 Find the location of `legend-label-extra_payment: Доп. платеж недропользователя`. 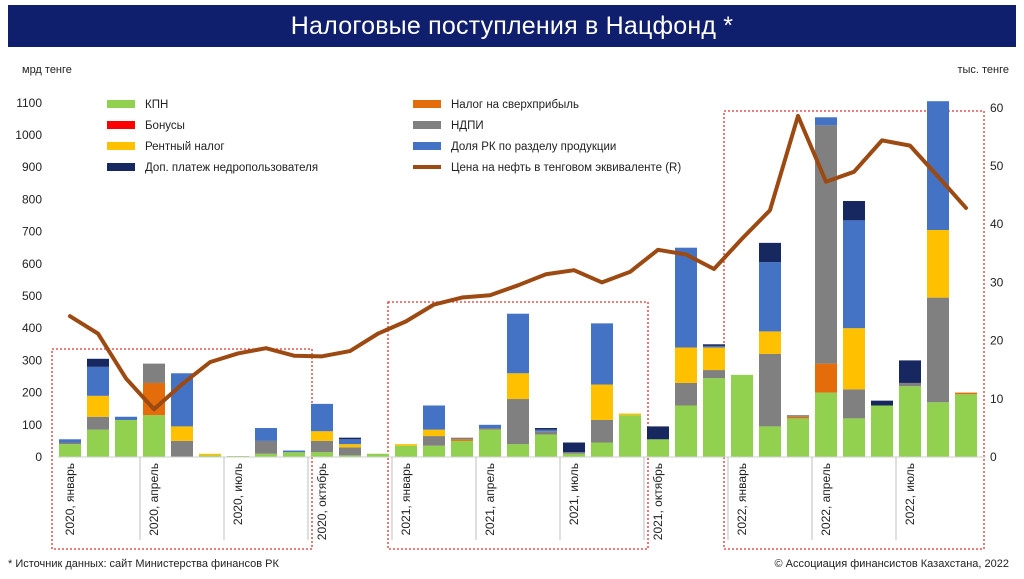

legend-label-extra_payment: Доп. платеж недропользователя is located at coordinates (231, 168).